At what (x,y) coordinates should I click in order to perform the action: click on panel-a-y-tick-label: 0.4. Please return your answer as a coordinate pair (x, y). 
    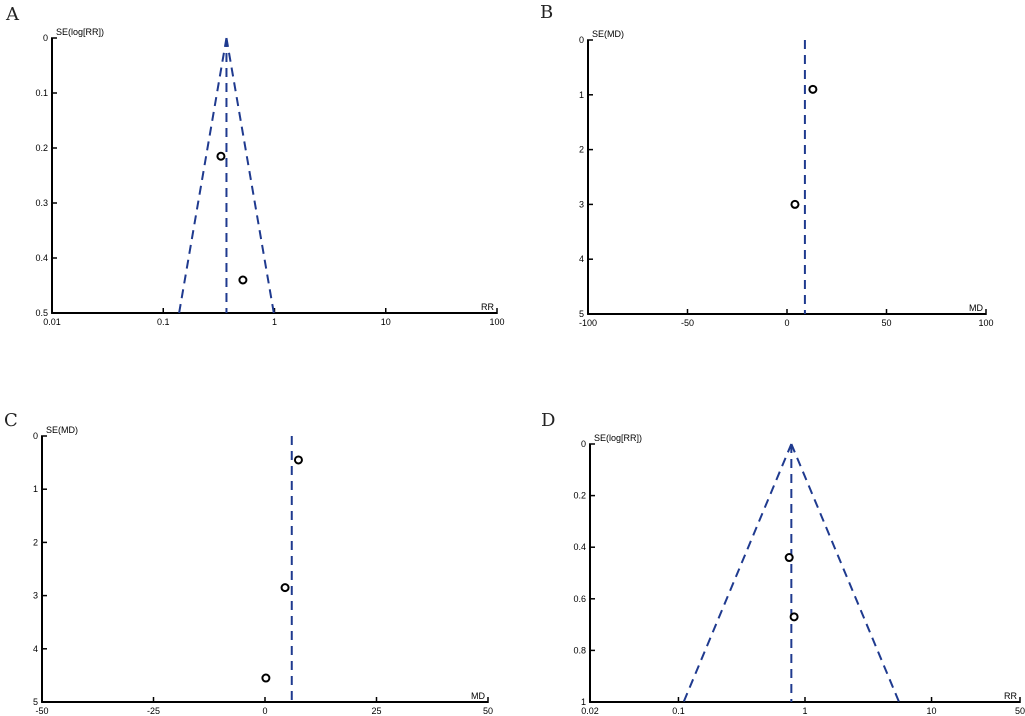
    Looking at the image, I should click on (41, 258).